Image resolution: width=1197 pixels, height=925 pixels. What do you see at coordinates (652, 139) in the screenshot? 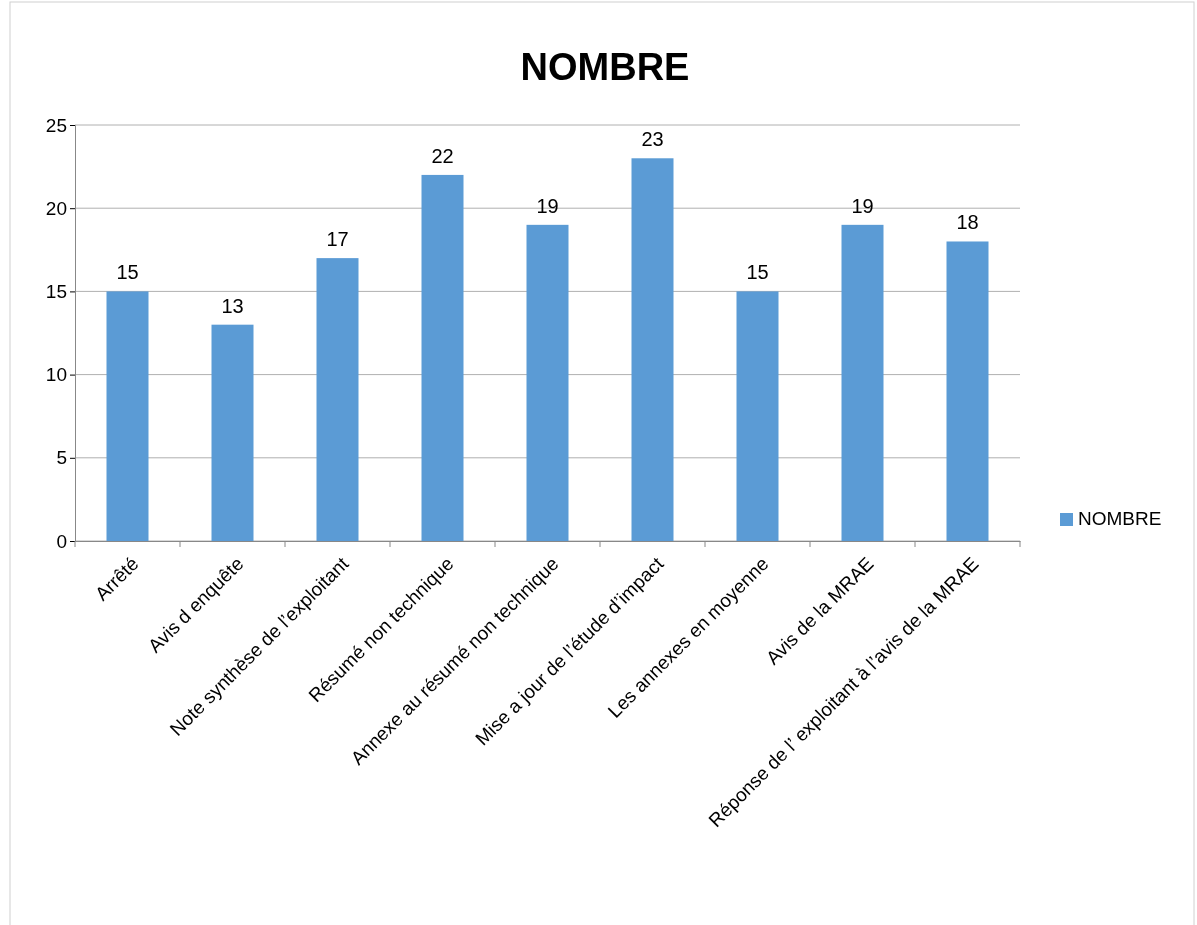
I see `data-label: 23` at bounding box center [652, 139].